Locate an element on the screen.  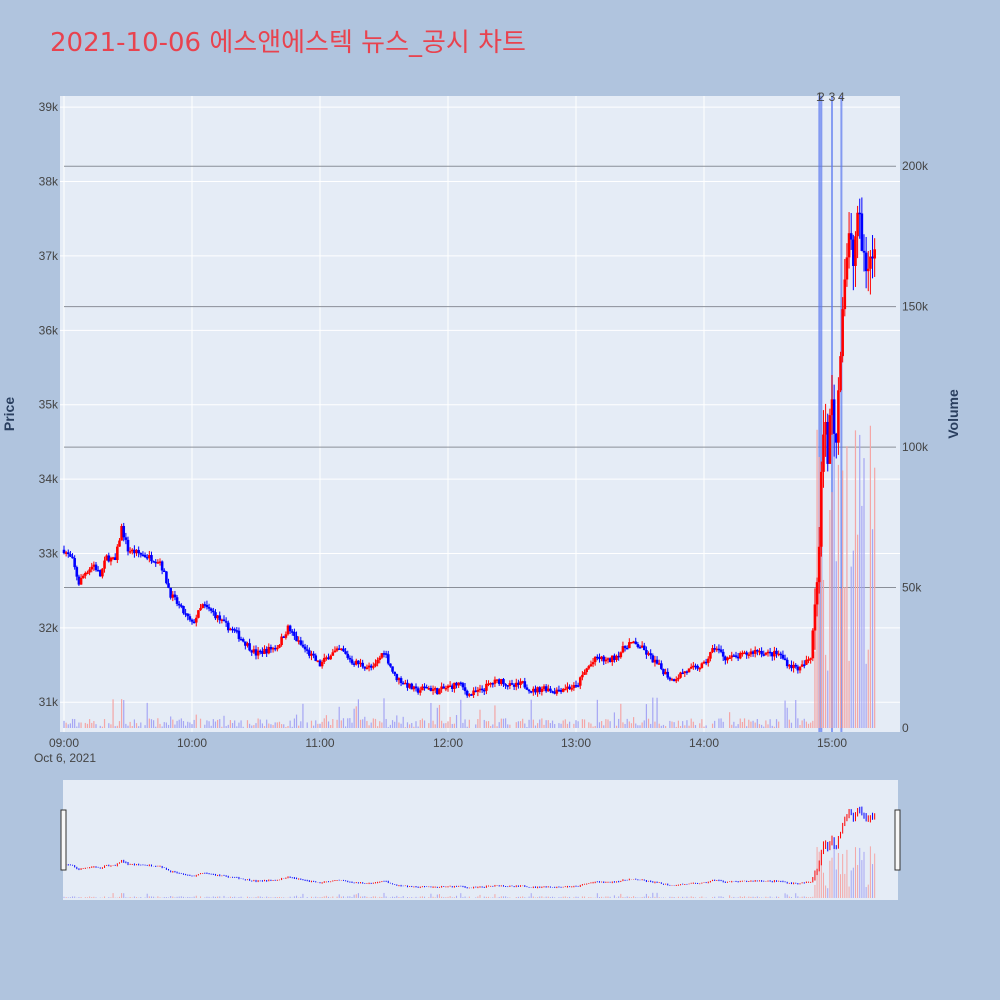
time-tick-label: 14:00 is located at coordinates (704, 743).